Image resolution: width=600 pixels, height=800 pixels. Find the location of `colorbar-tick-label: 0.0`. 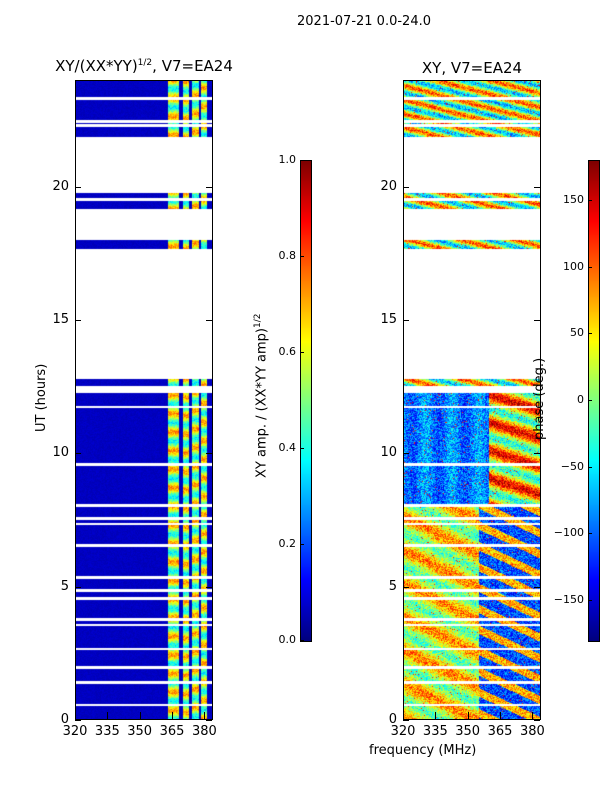

colorbar-tick-label: 0.0 is located at coordinates (287, 639).